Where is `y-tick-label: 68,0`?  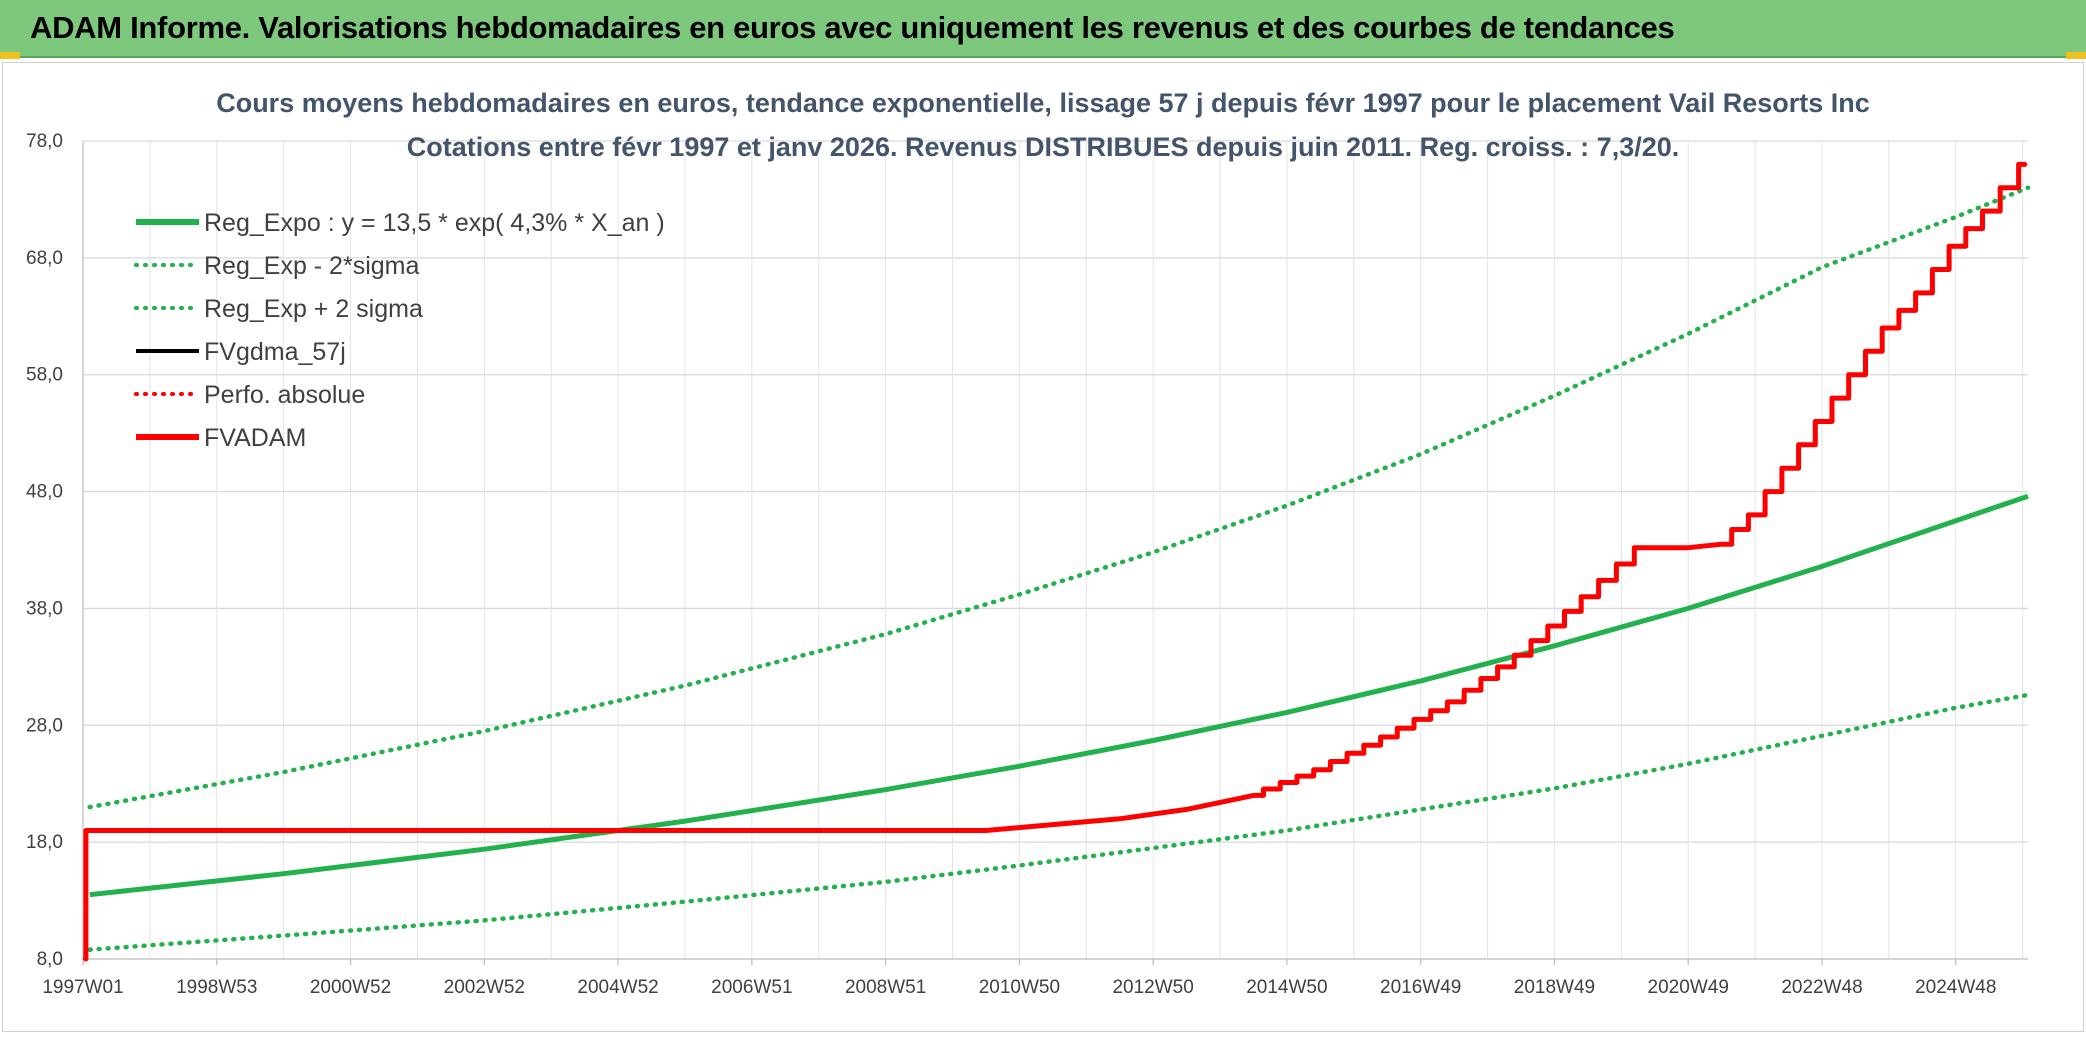 y-tick-label: 68,0 is located at coordinates (44, 258).